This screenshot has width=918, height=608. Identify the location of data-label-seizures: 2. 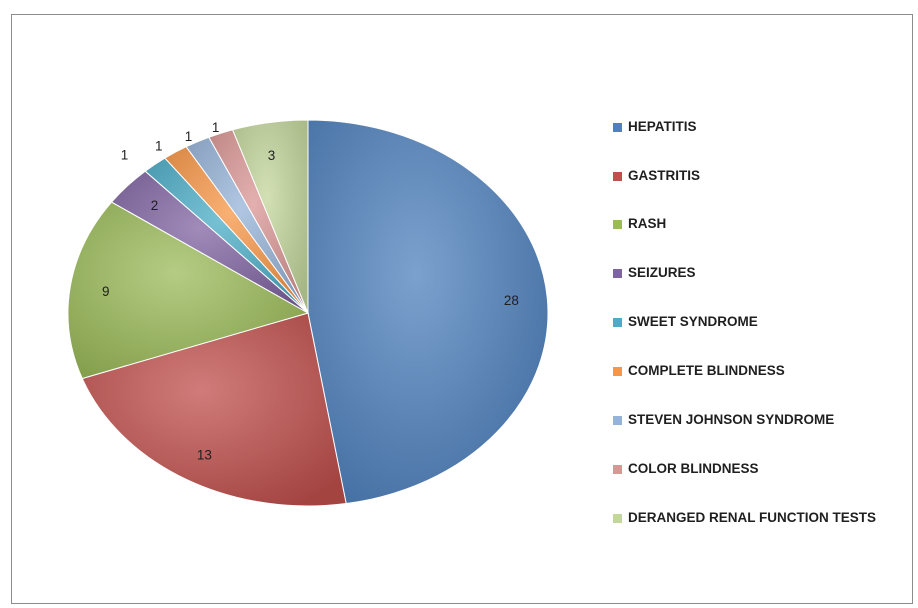
(155, 205).